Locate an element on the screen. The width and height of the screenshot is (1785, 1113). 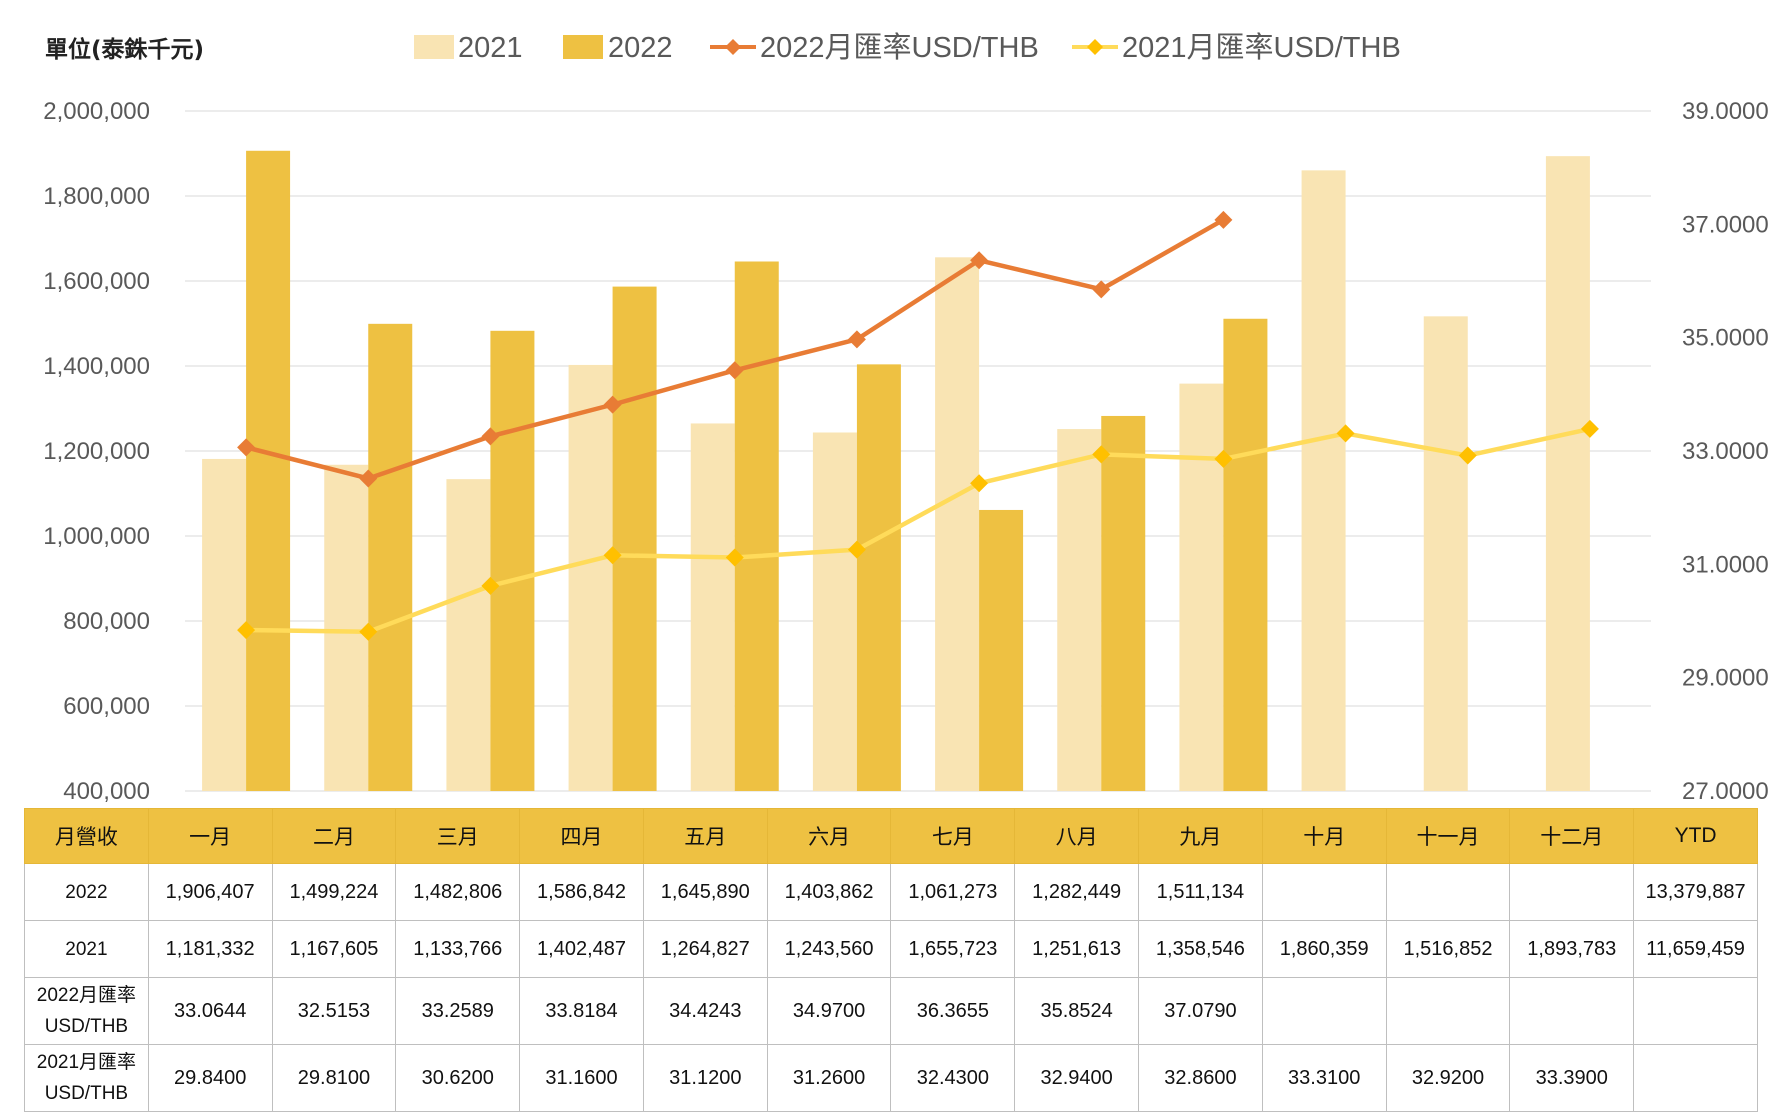
table-header-cell: 四月 is located at coordinates (581, 836).